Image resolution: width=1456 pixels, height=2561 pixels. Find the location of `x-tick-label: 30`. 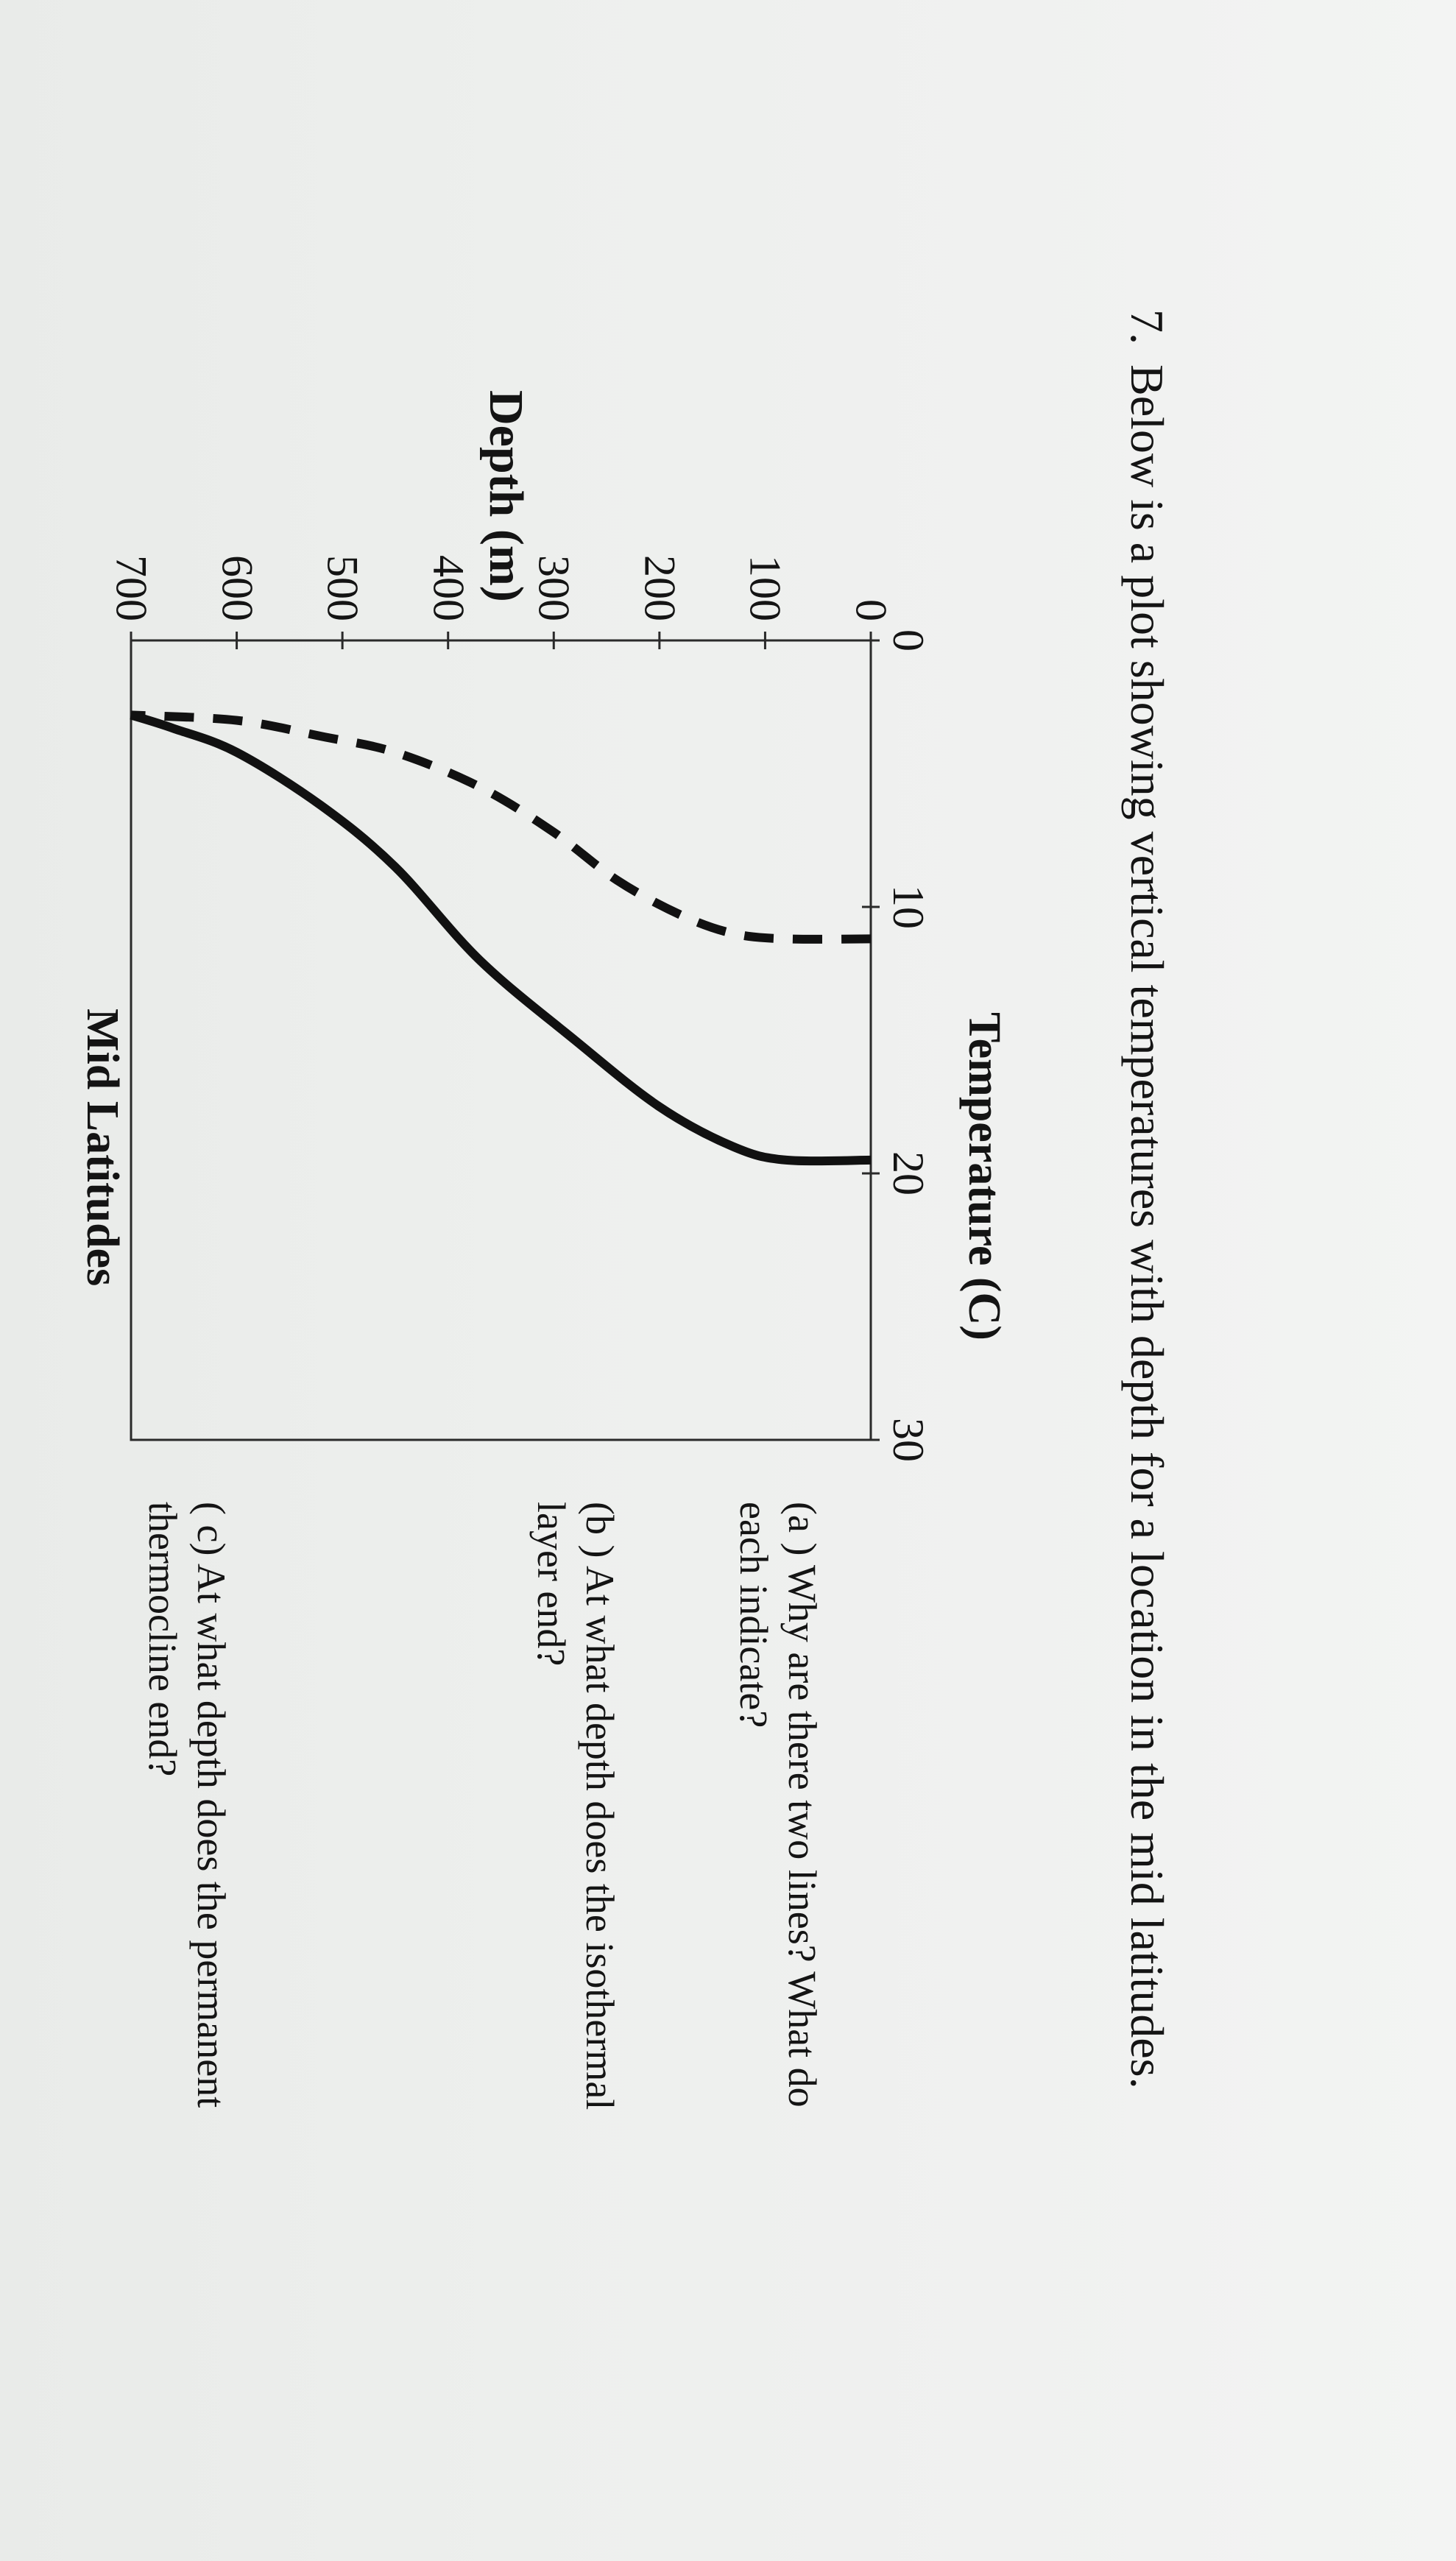

x-tick-label: 30 is located at coordinates (908, 1440).